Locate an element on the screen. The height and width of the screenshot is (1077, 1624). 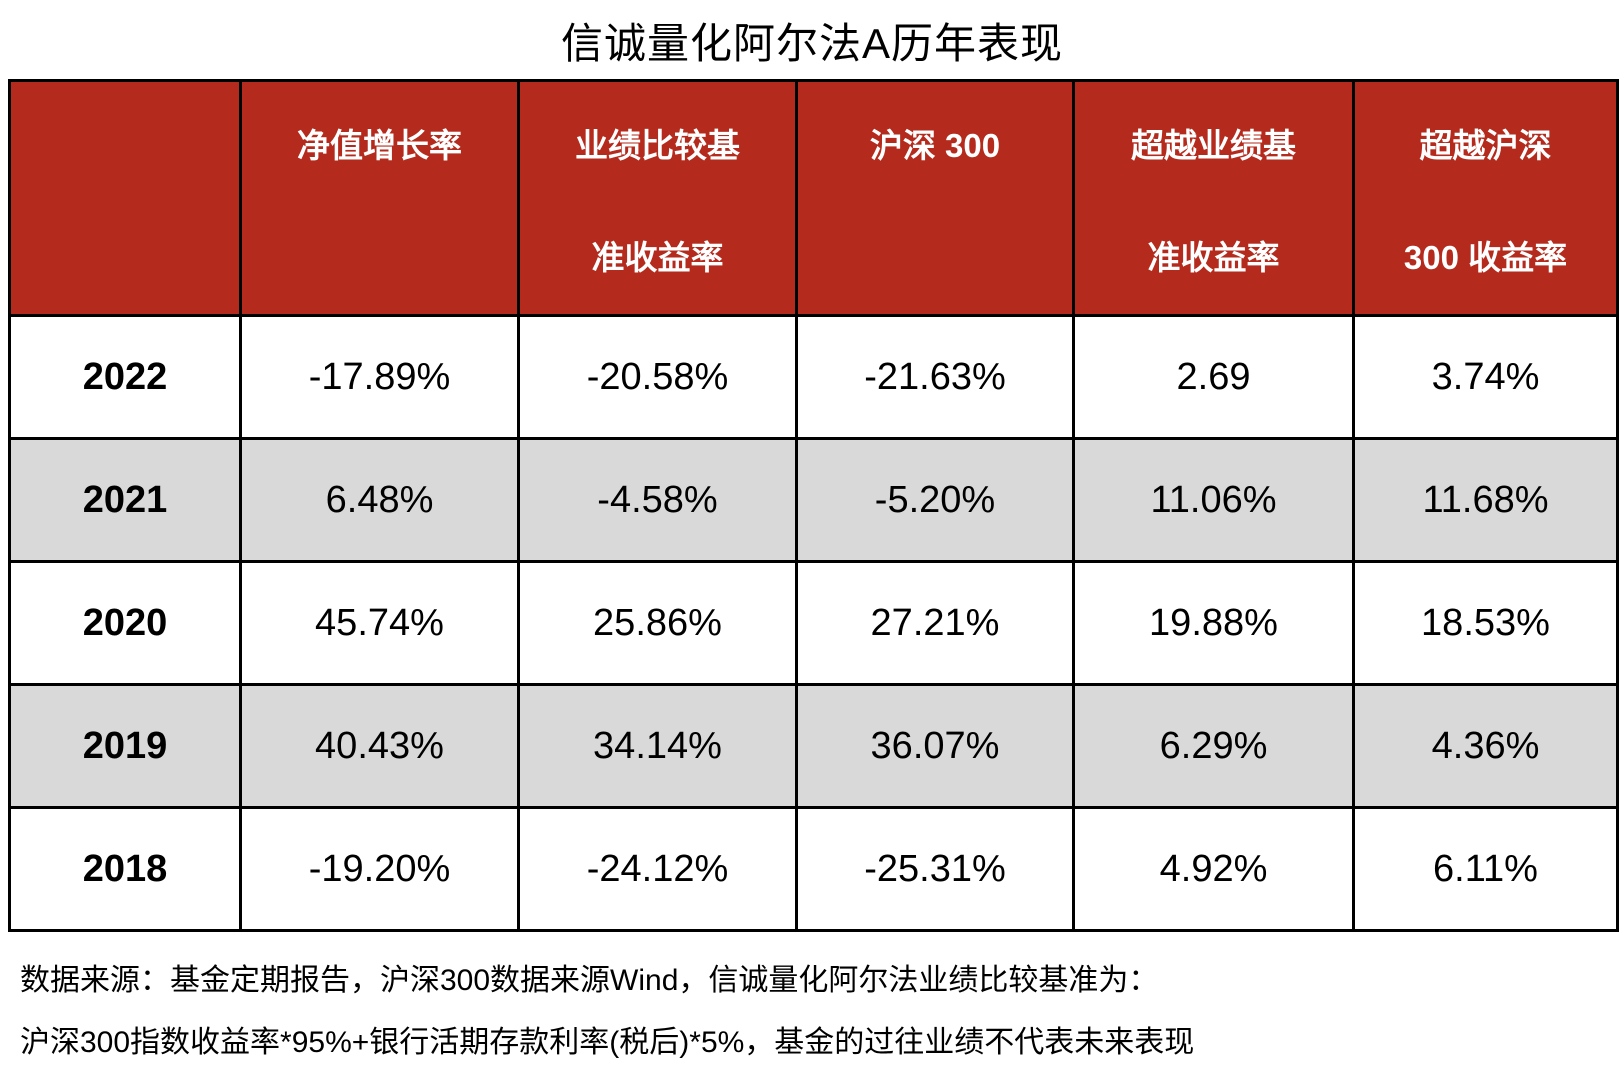
value-cell: 19.88% is located at coordinates (1213, 623).